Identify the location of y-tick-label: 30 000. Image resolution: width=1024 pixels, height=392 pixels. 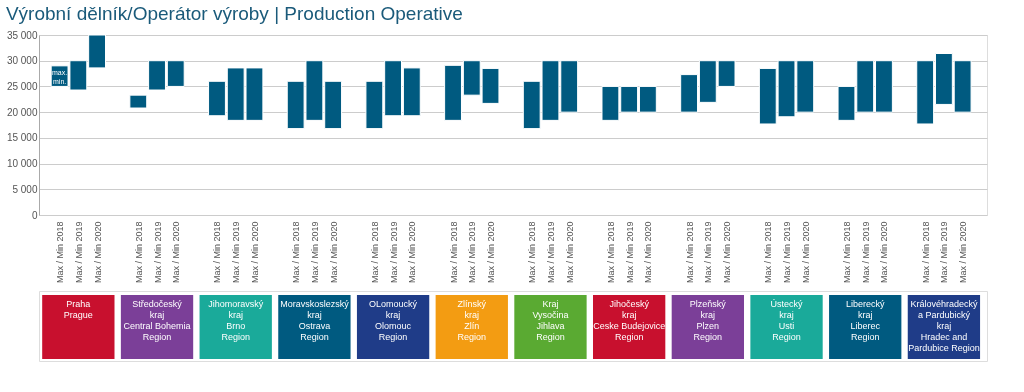
(22, 61).